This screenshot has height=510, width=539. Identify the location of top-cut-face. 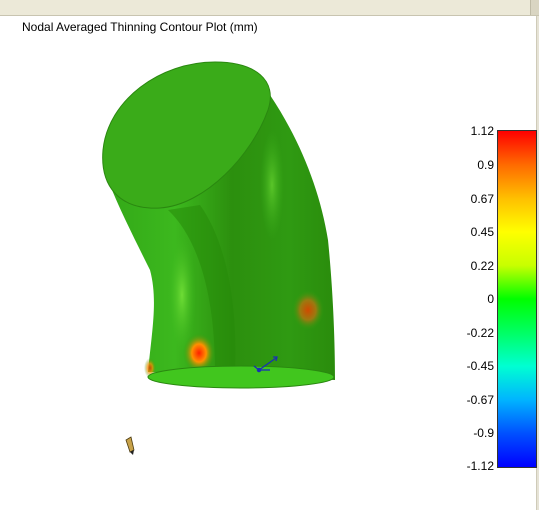
(186, 135).